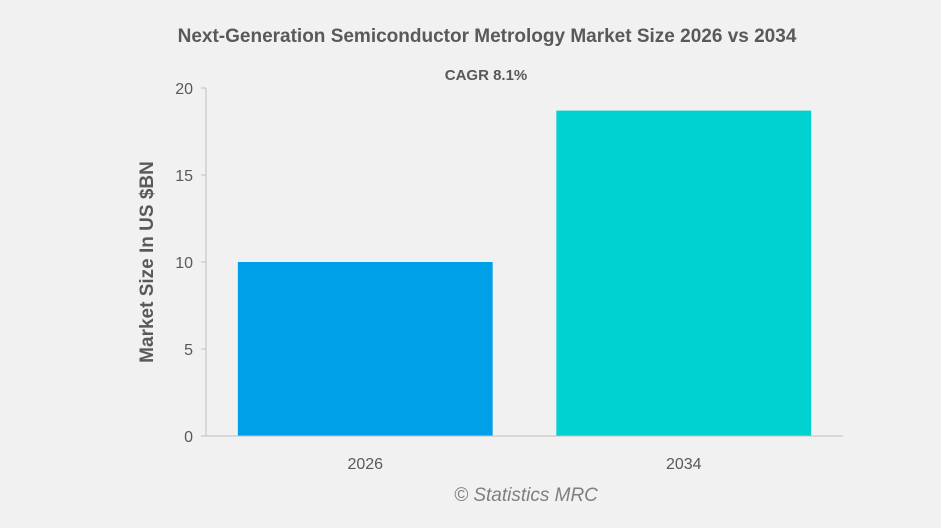 This screenshot has height=528, width=941. What do you see at coordinates (526, 495) in the screenshot?
I see `watermark: © Statistics MRC` at bounding box center [526, 495].